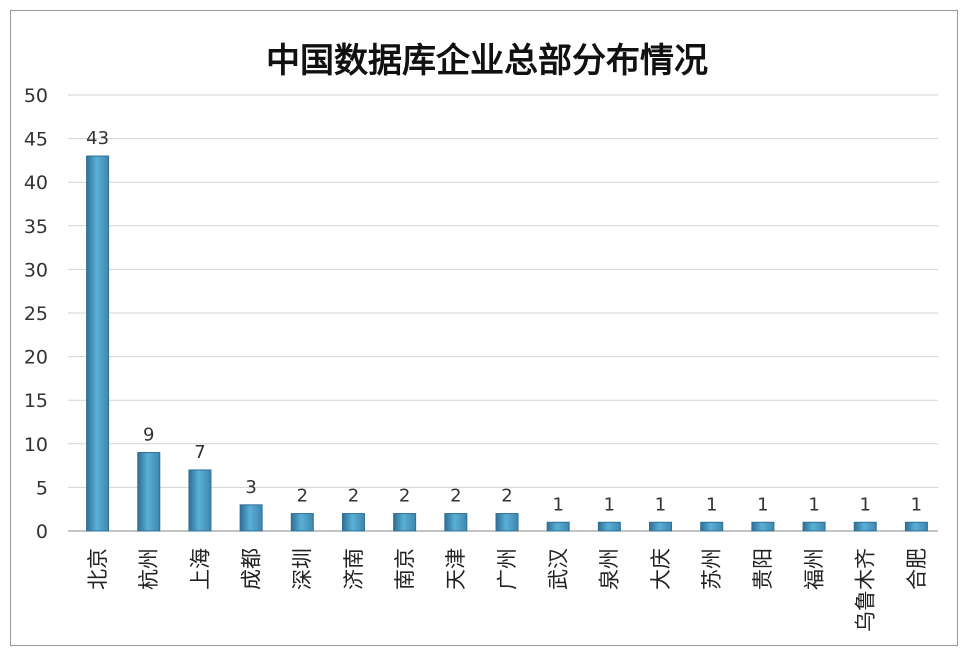 Image resolution: width=970 pixels, height=658 pixels. What do you see at coordinates (559, 569) in the screenshot?
I see `category-label: 武汉` at bounding box center [559, 569].